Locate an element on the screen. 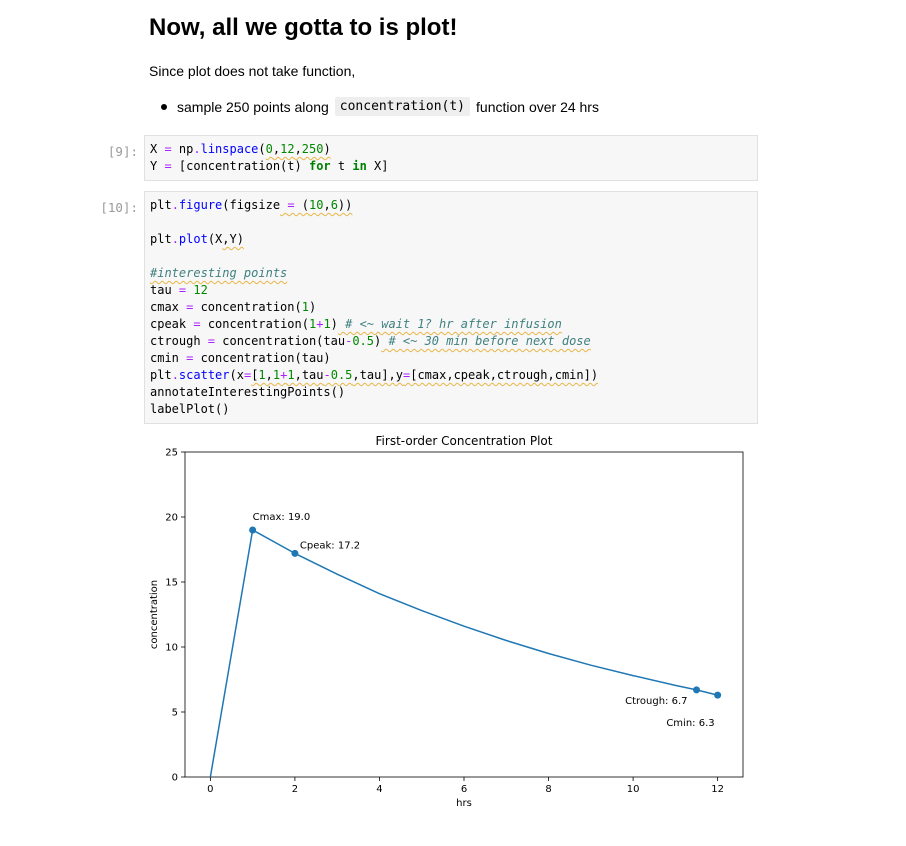  bullet-inline-code: concentration(t) is located at coordinates (402, 106).